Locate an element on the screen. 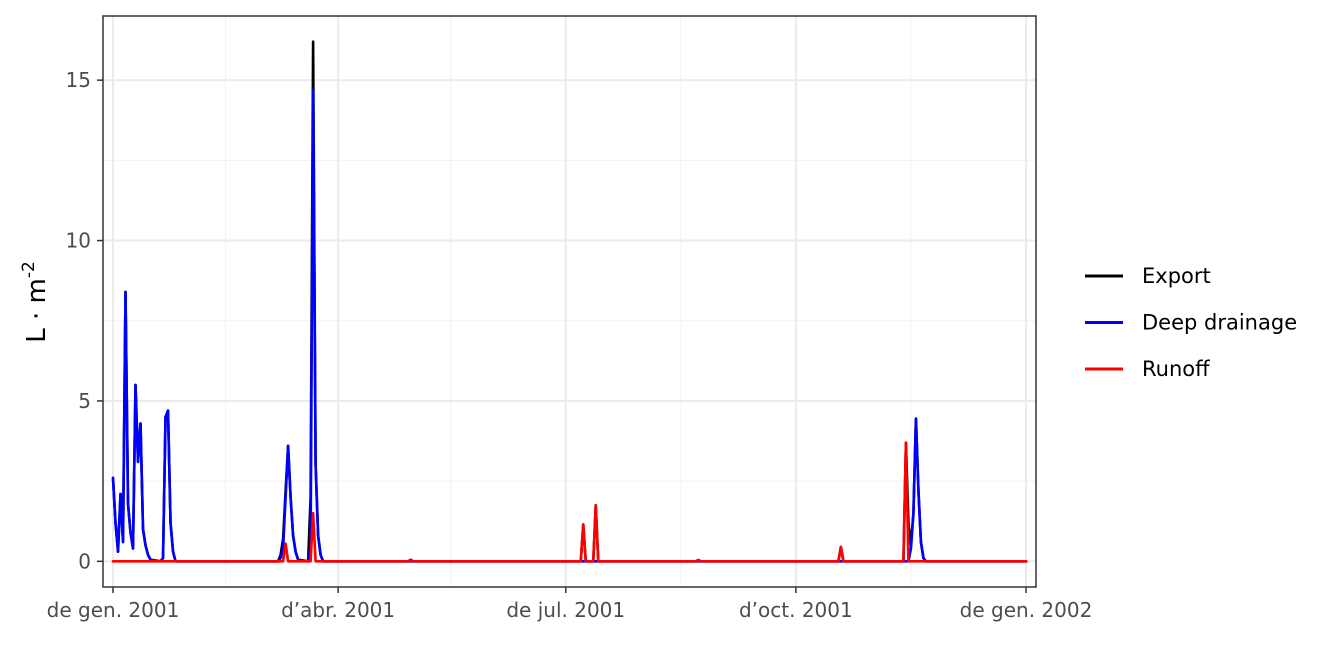 The image size is (1344, 672). y-axis-title: L · m-2 is located at coordinates (35, 302).